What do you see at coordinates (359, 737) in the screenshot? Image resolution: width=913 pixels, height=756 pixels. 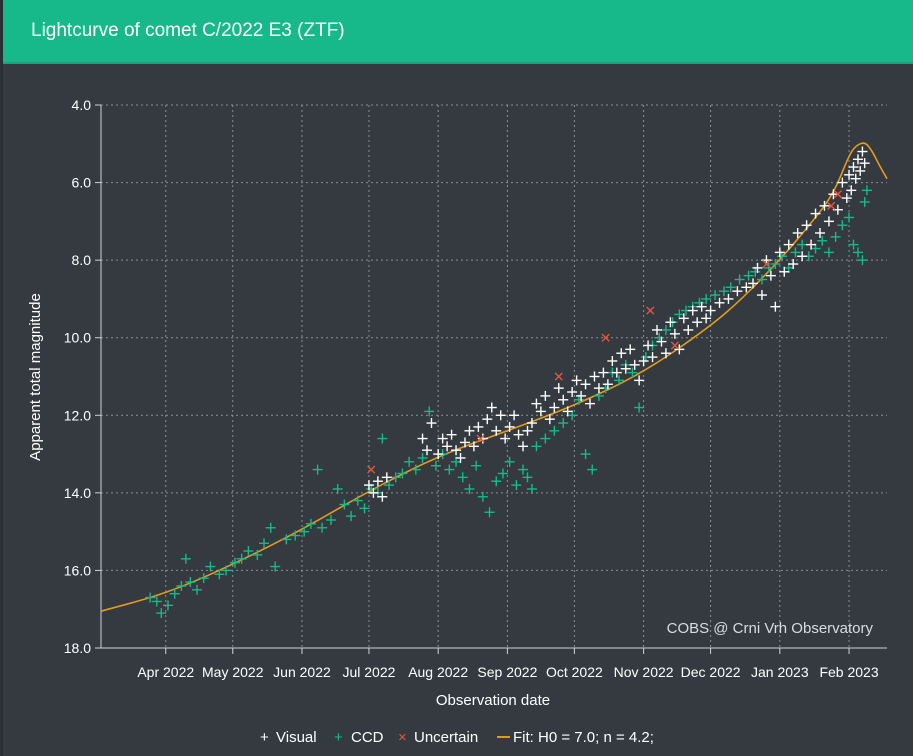 I see `legend-item-ccd: + CCD` at bounding box center [359, 737].